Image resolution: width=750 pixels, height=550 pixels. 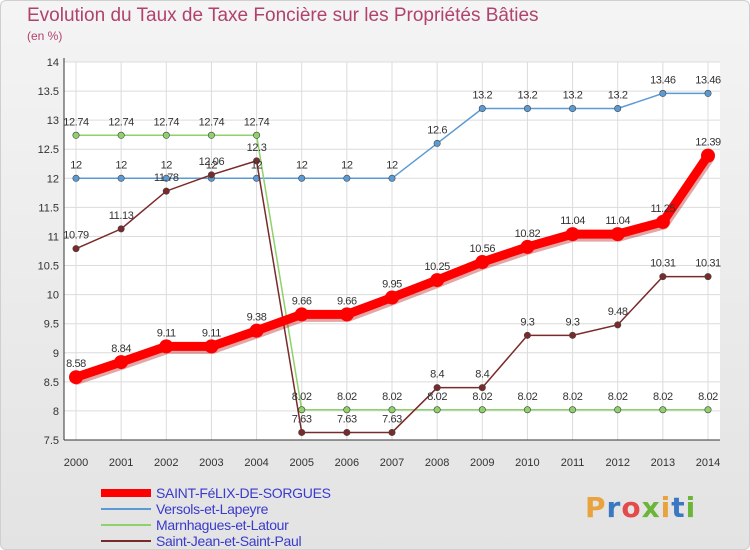 I want to click on y-tick-label: 8, so click(x=56, y=412).